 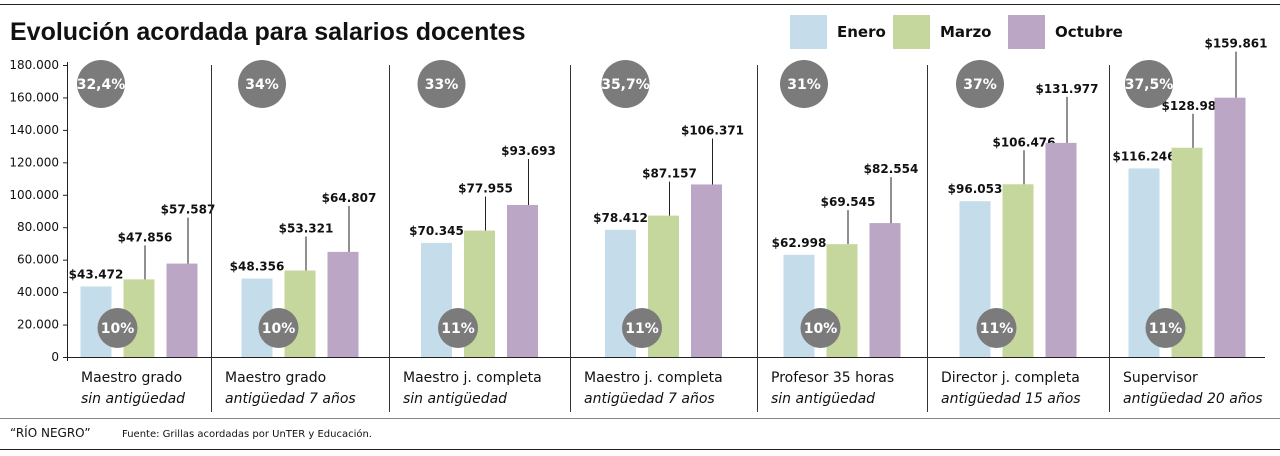 What do you see at coordinates (1026, 32) in the screenshot?
I see `legend-swatch-octubre` at bounding box center [1026, 32].